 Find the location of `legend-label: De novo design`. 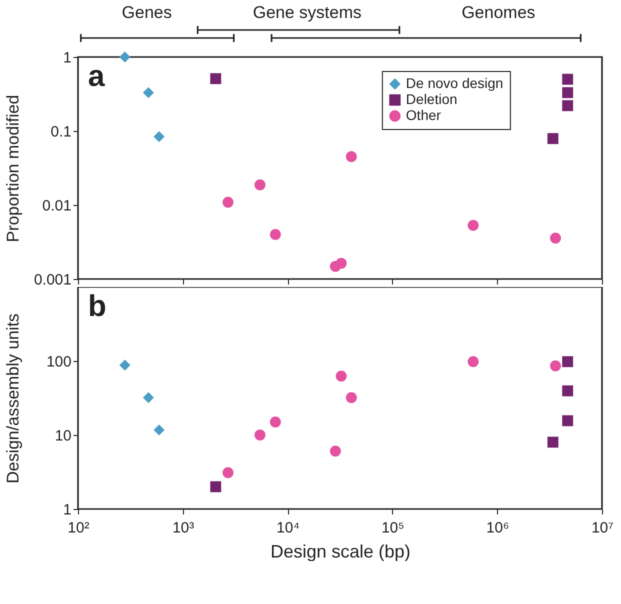

legend-label: De novo design is located at coordinates (455, 83).